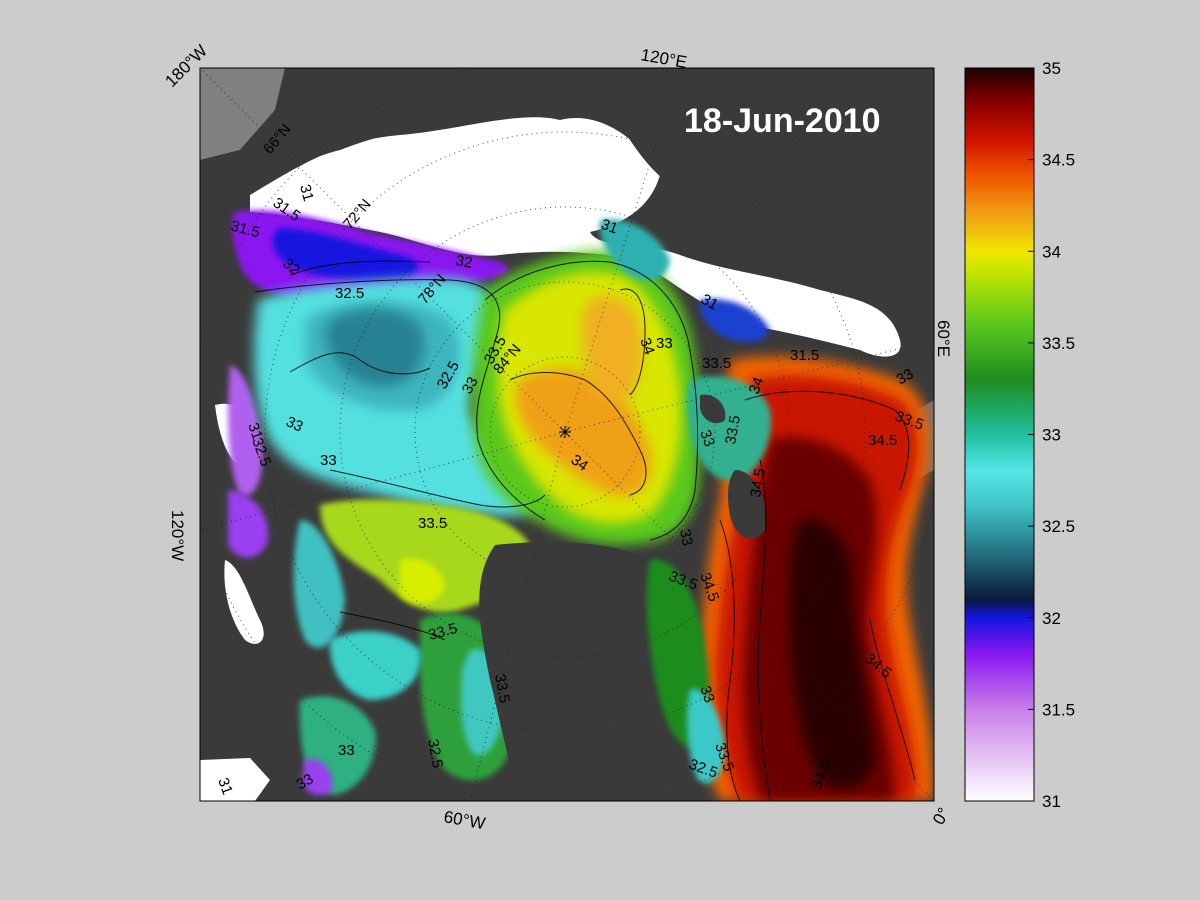 The height and width of the screenshot is (900, 1200). I want to click on franz-josef-land, so click(713, 409).